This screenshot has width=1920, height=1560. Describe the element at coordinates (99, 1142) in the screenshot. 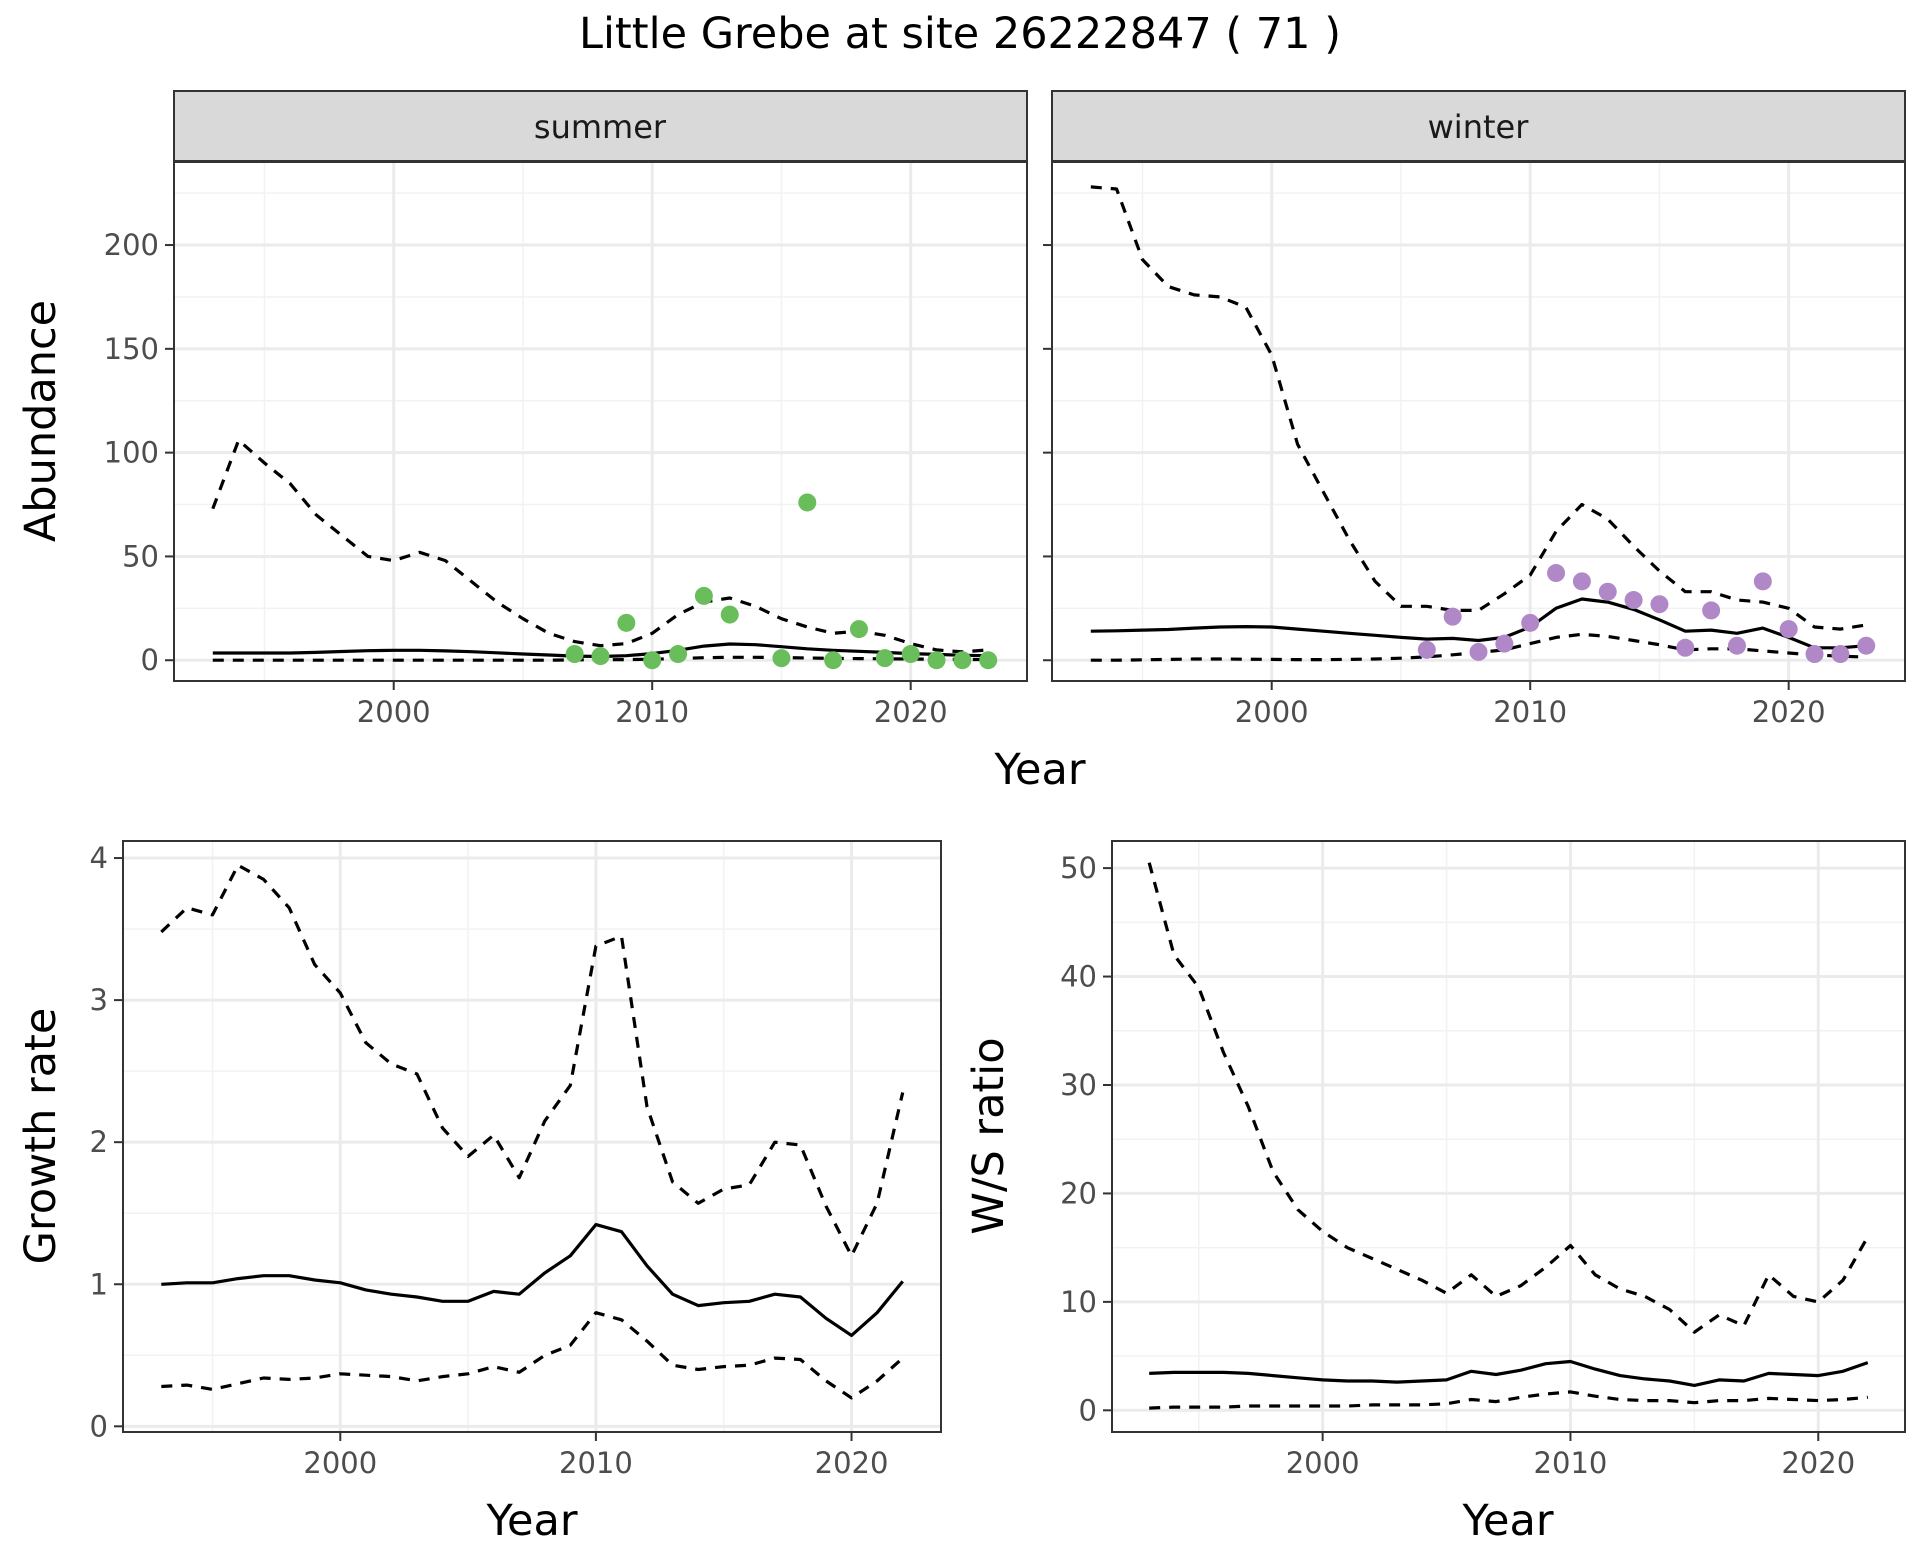

I see `y-tick-label: 2` at that location.